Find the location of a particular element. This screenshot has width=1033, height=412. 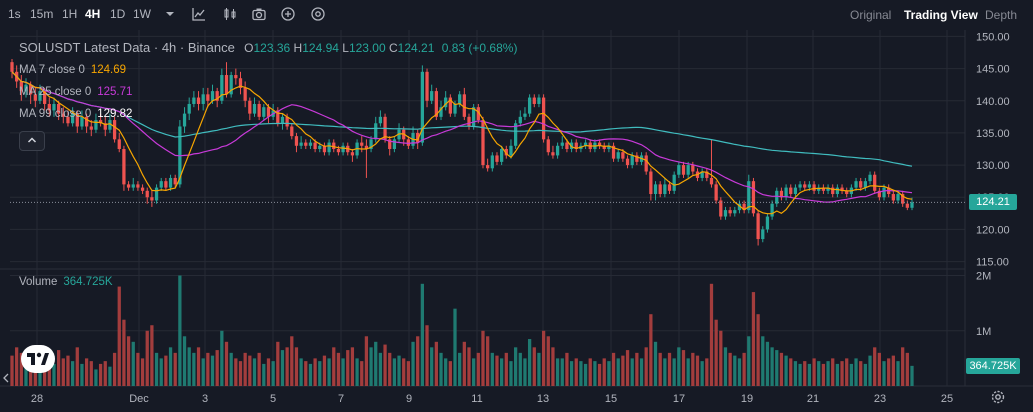

chevron-down-icon is located at coordinates (170, 14).